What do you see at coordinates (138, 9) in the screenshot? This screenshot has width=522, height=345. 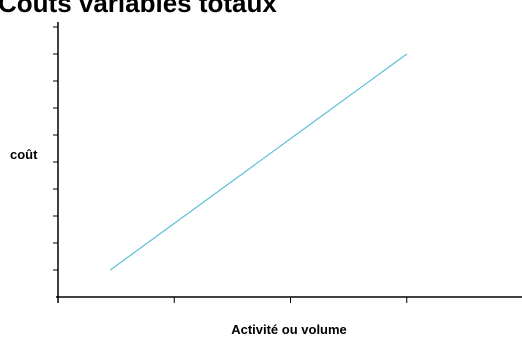 I see `chart-title: Coûts variables totaux` at bounding box center [138, 9].